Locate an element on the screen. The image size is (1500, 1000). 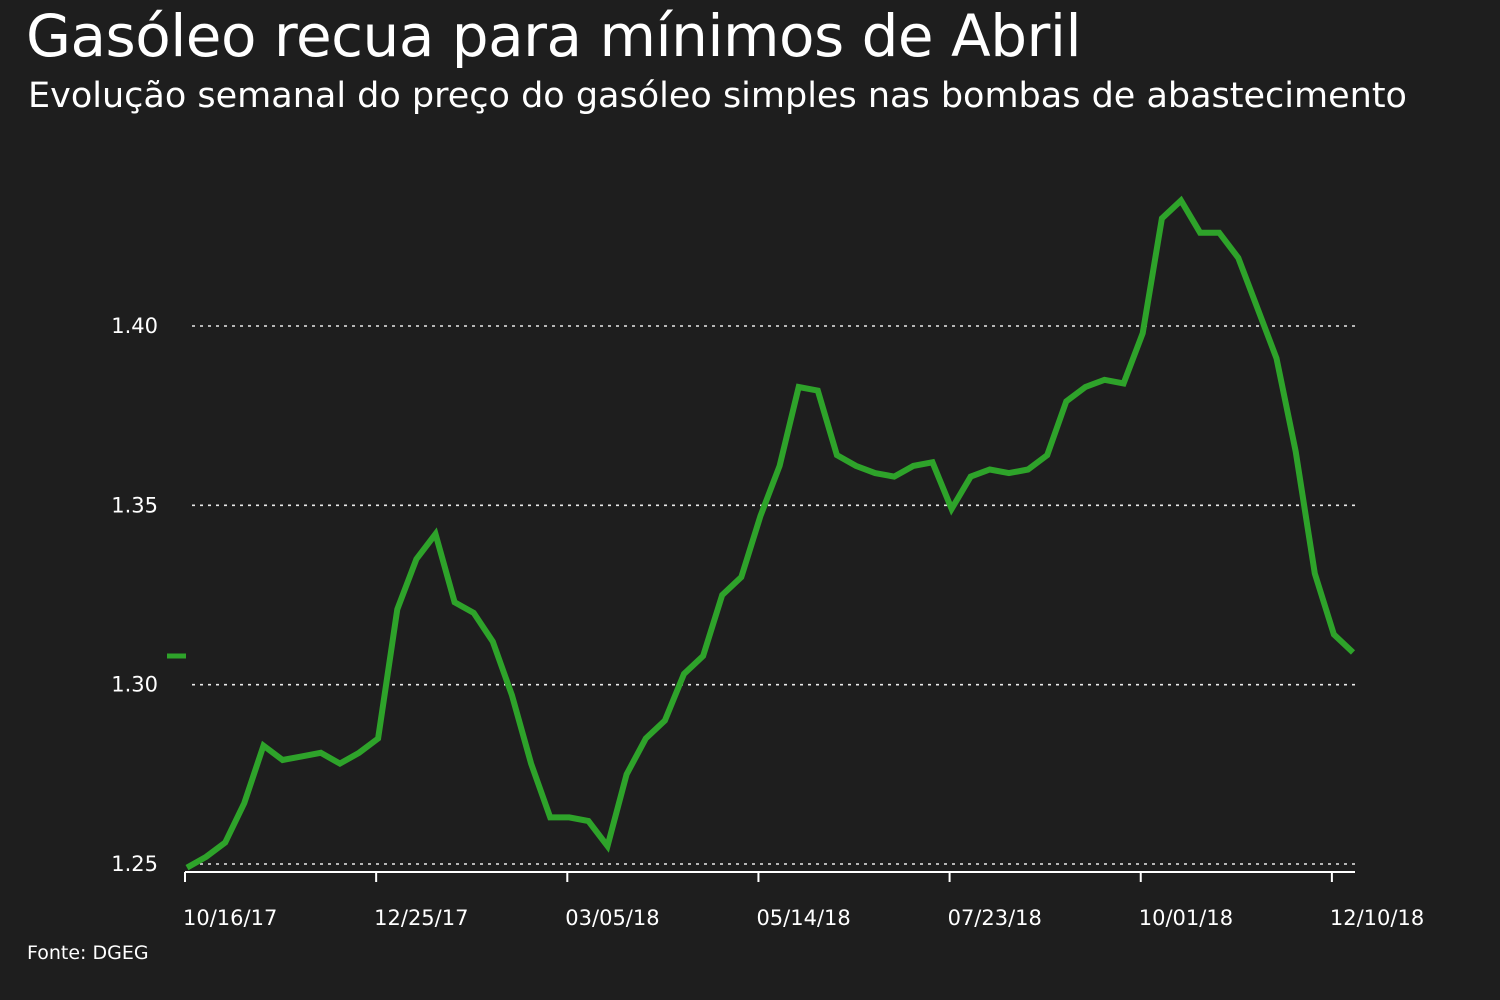
y-tick-label: 1.25 is located at coordinates (134, 864).